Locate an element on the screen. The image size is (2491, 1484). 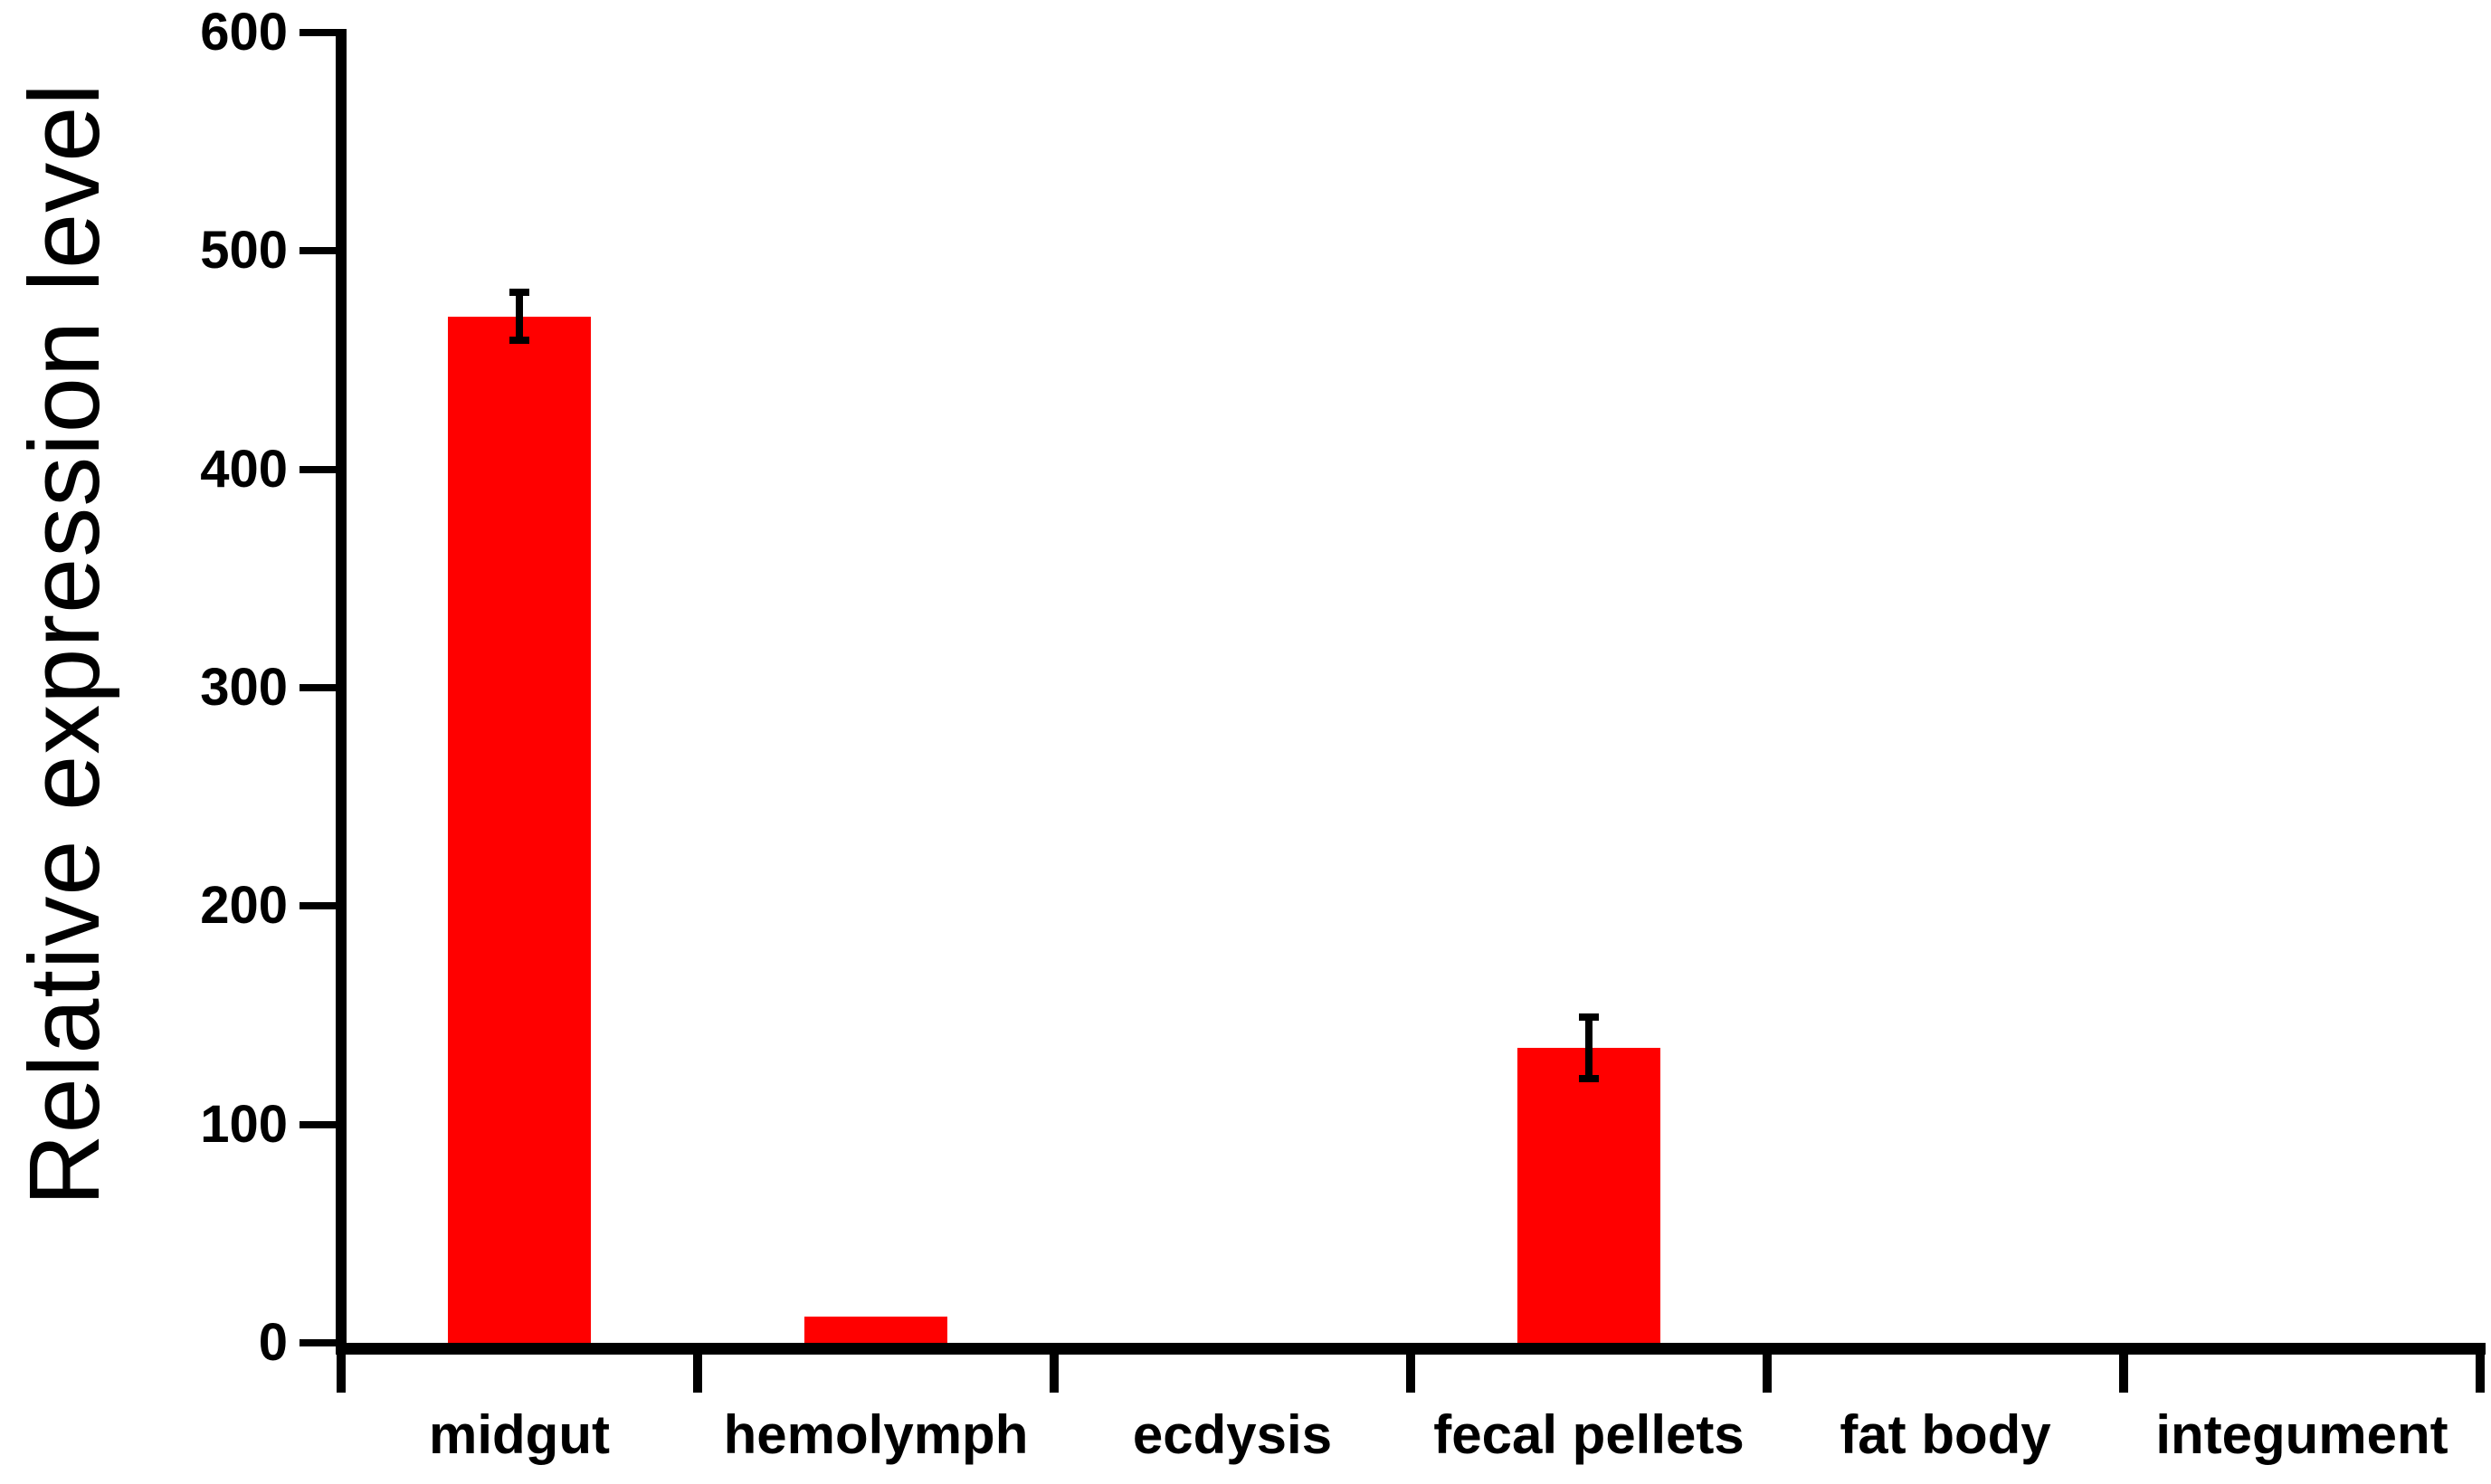
x-tick-label-midgut: midgut is located at coordinates (520, 1434).